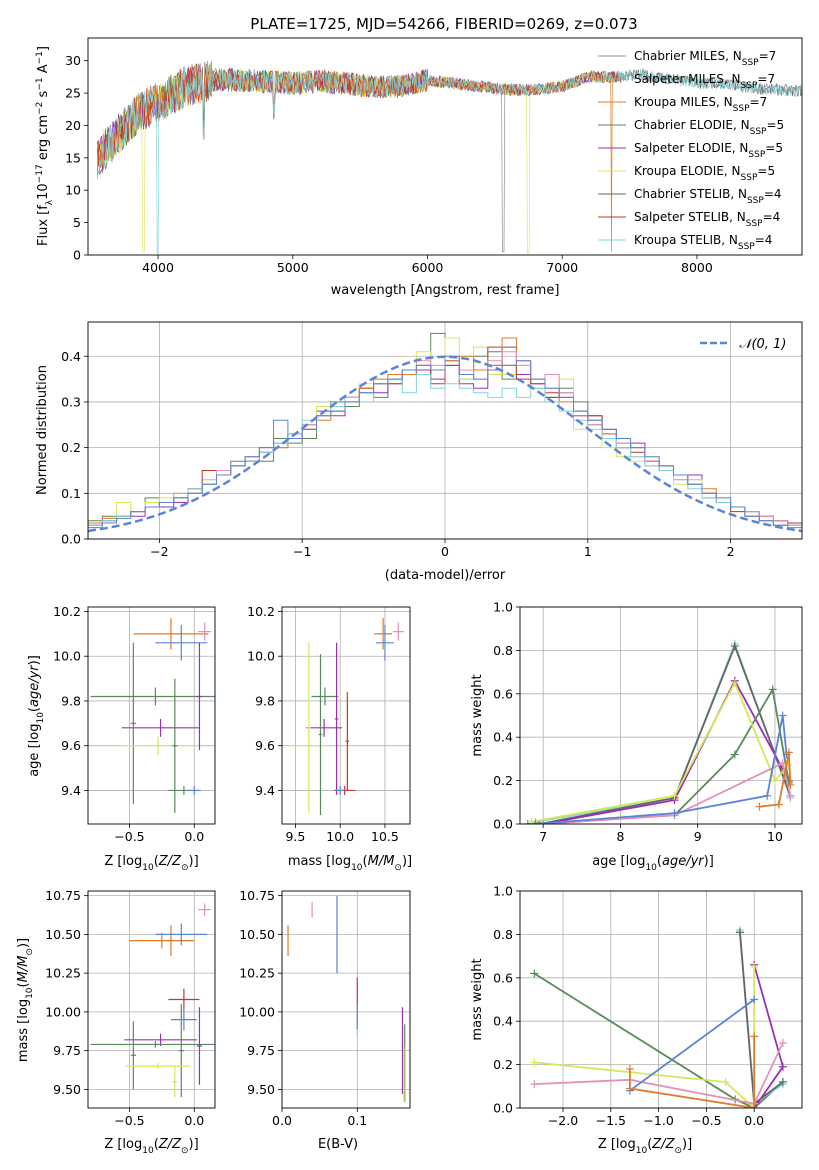 This screenshot has width=819, height=1170. I want to click on y-tick-label: 0.8, so click(503, 650).